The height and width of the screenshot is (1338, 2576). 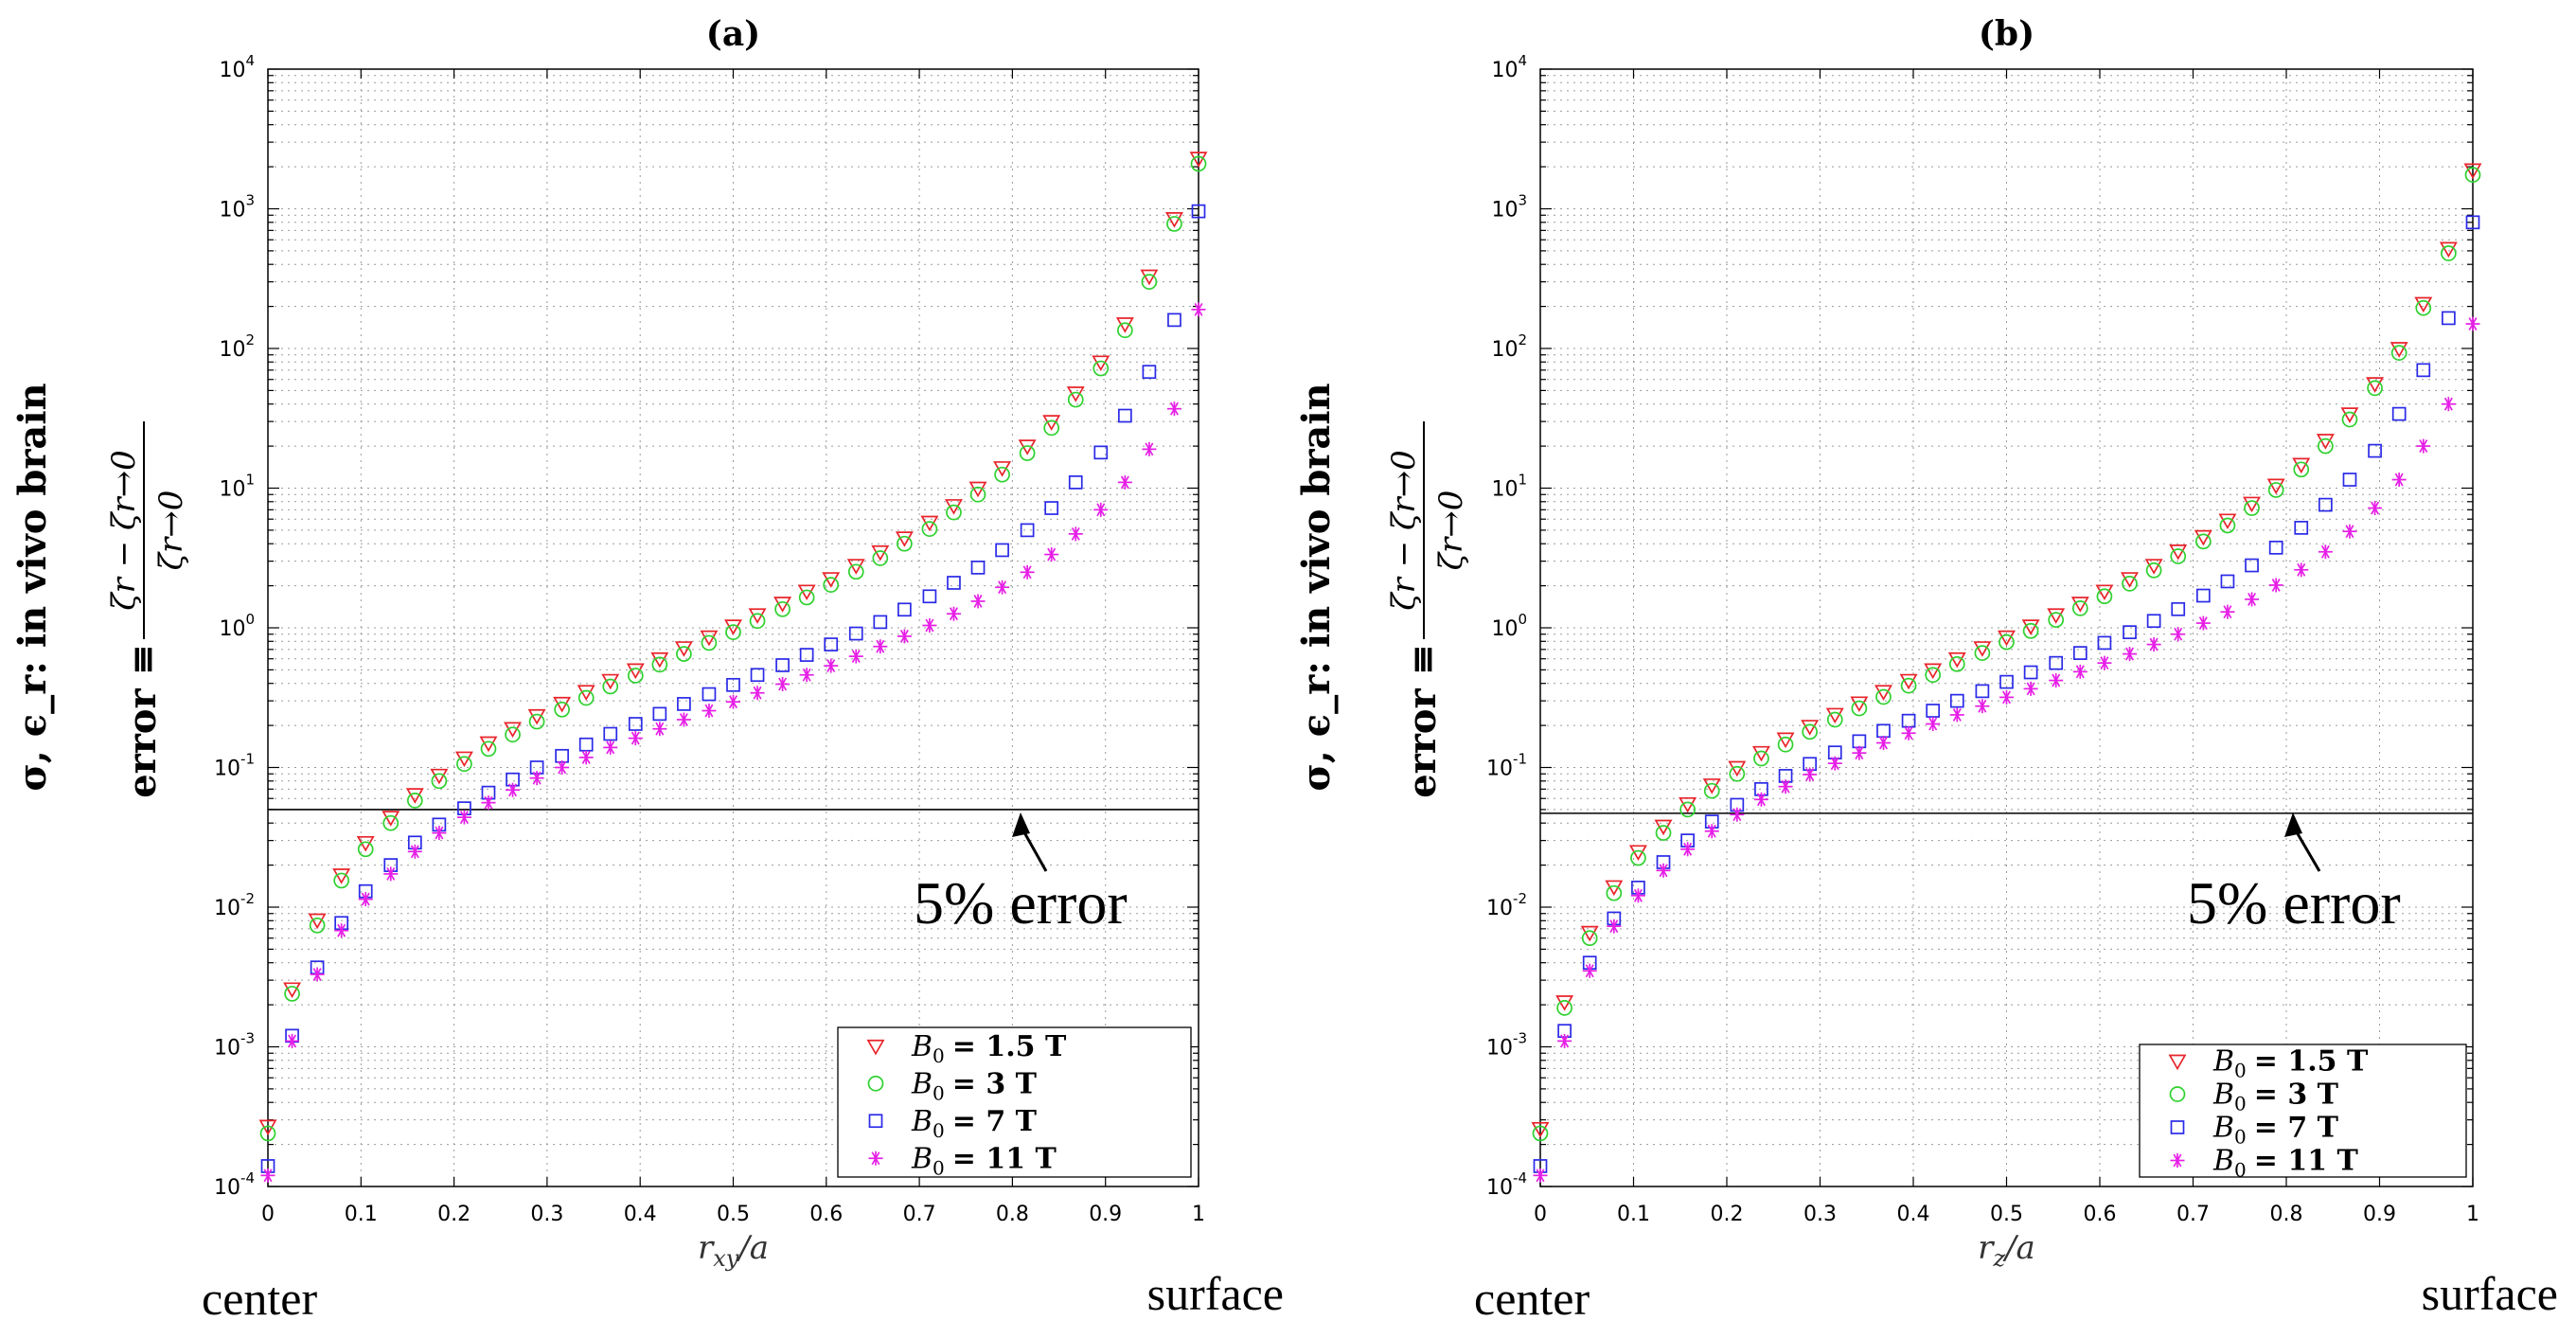 I want to click on y-tick-exponent: 0, so click(x=250, y=620).